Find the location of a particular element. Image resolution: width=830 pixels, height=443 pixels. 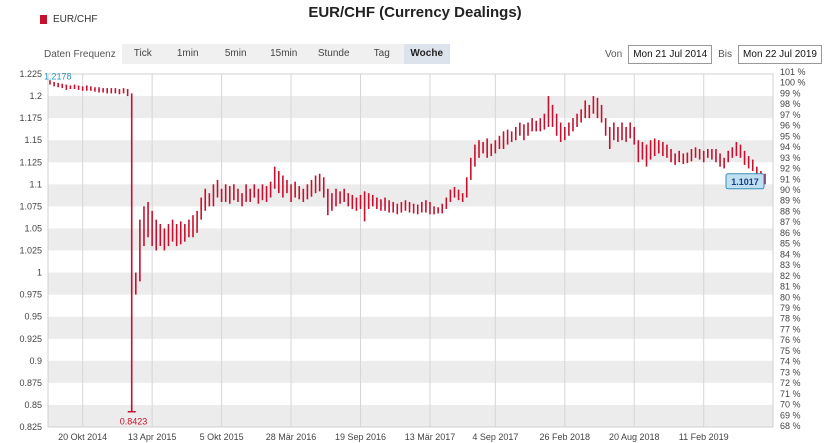

percent-tick-label: 98 % is located at coordinates (790, 104).